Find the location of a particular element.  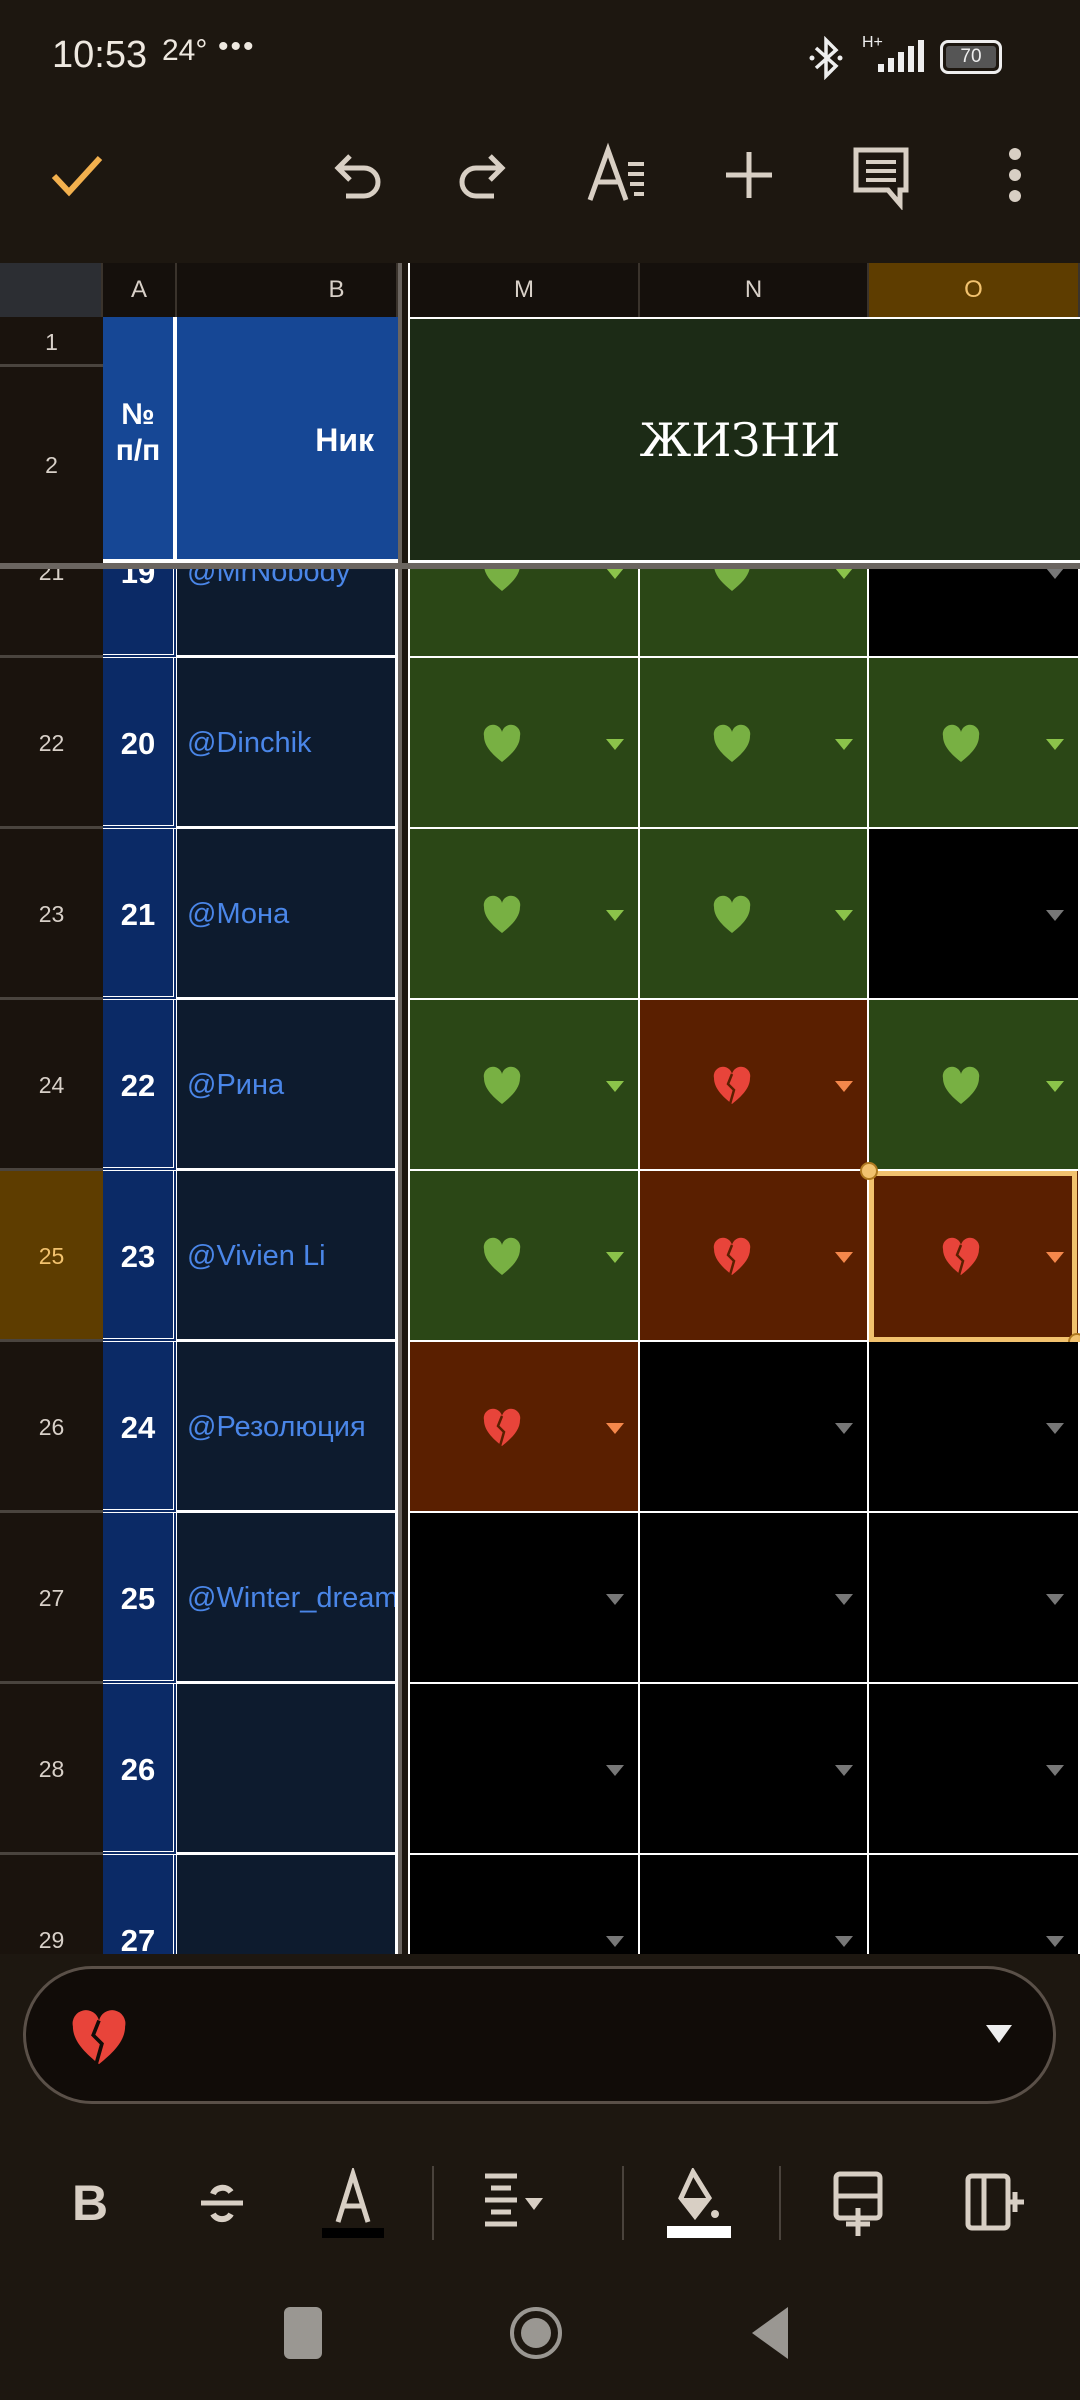

chevron-down-icon is located at coordinates (999, 2036).